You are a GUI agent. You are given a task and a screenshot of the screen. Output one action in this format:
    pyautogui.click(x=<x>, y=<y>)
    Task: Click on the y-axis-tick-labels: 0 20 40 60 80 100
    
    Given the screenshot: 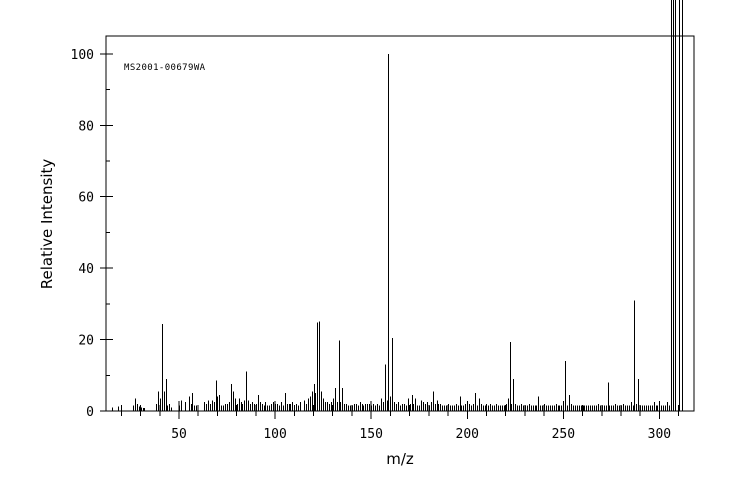 What is the action you would take?
    pyautogui.click(x=88, y=234)
    